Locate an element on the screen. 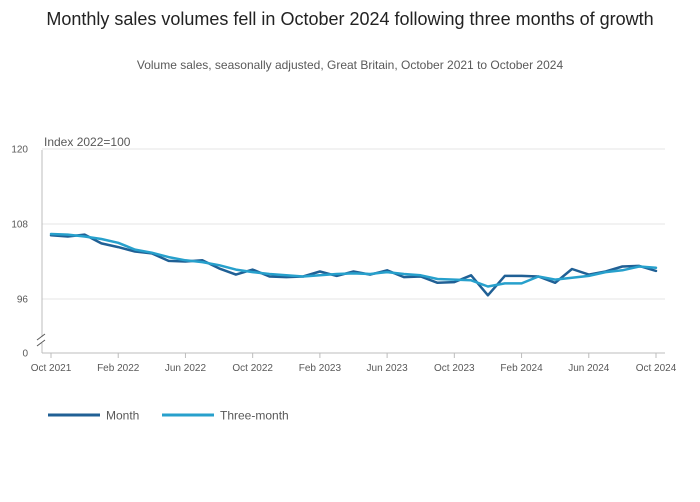 Image resolution: width=700 pixels, height=502 pixels. series-lines is located at coordinates (353, 264).